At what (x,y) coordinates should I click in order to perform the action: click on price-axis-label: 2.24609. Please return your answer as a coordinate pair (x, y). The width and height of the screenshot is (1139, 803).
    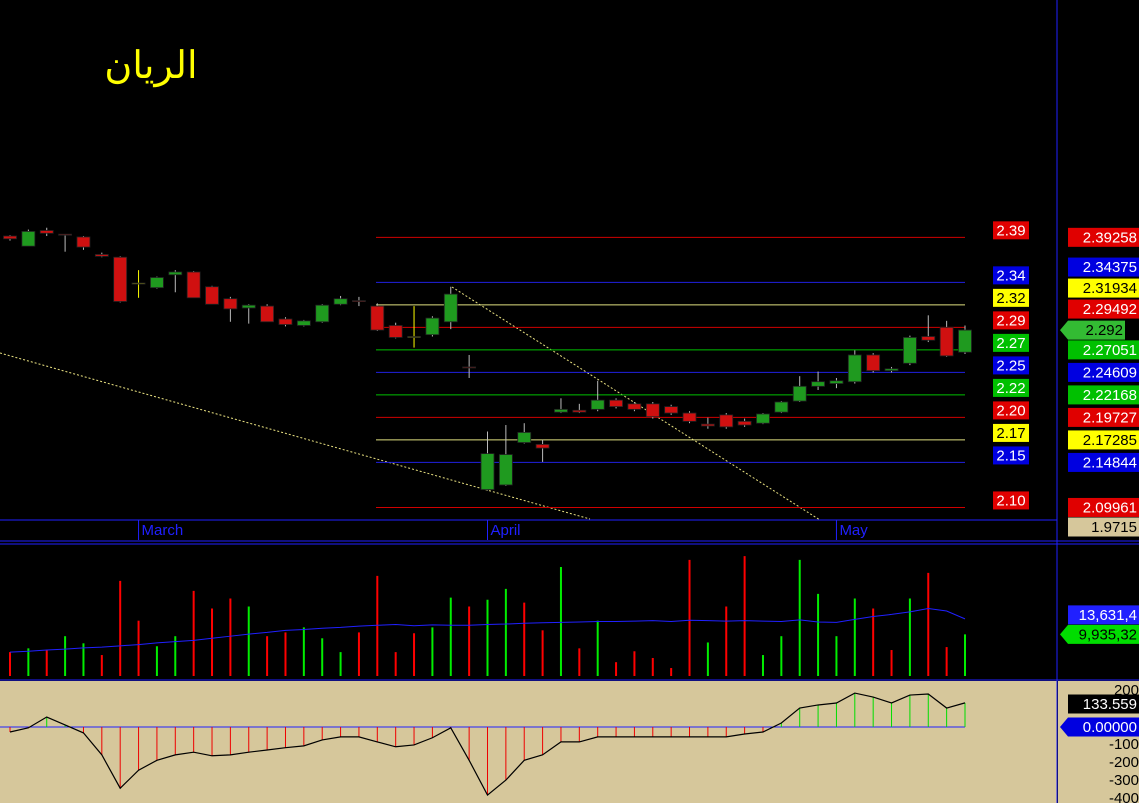
    Looking at the image, I should click on (1110, 372).